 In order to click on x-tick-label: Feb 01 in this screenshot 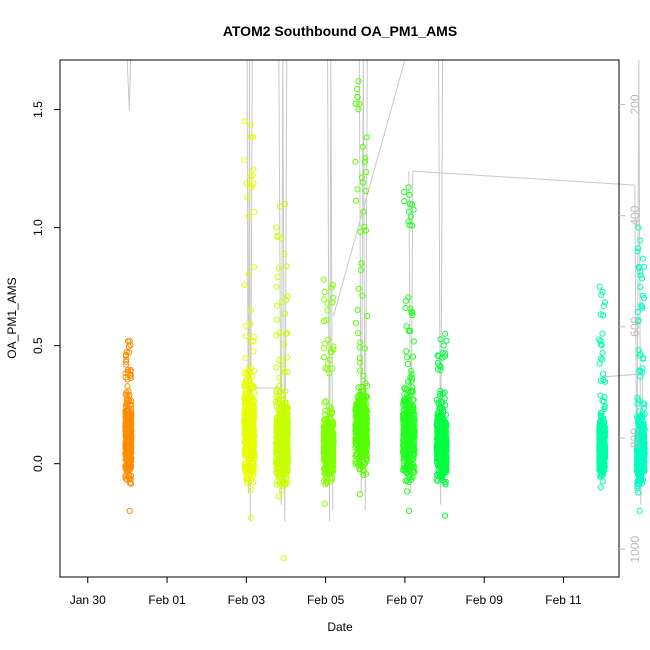, I will do `click(167, 600)`.